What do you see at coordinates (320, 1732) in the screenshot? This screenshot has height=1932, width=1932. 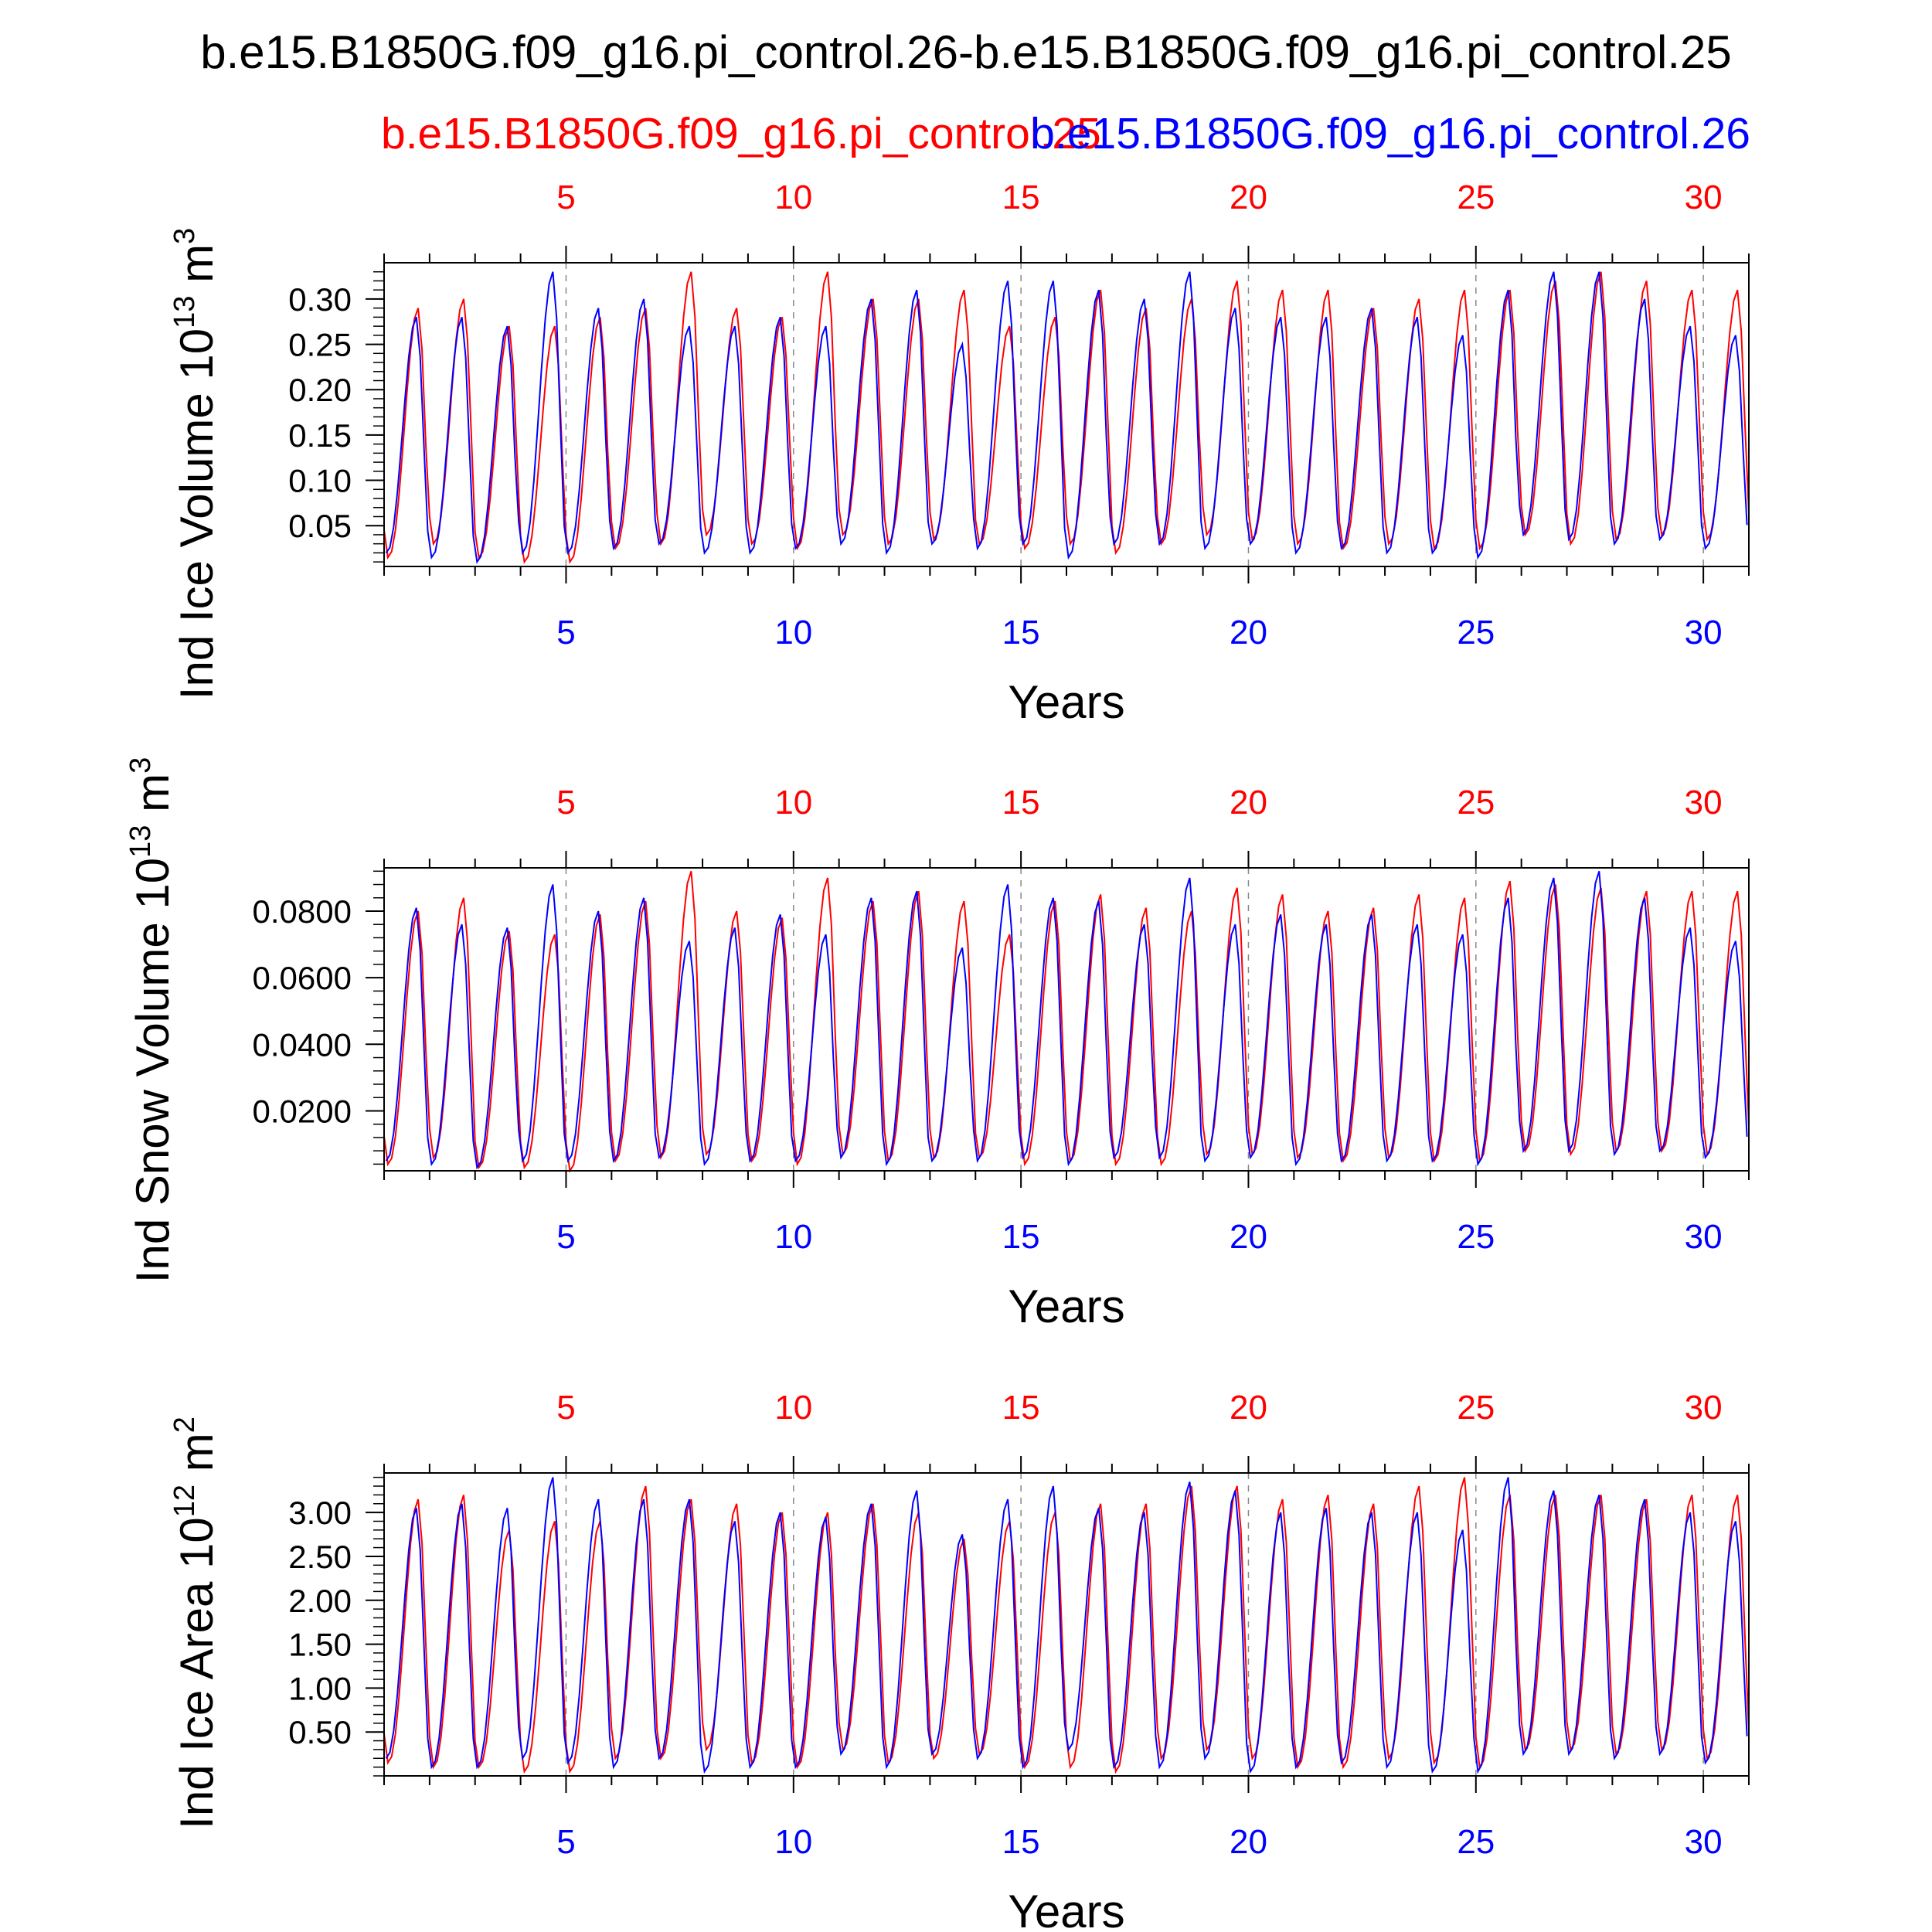 I see `y-tick-label: 0.50` at bounding box center [320, 1732].